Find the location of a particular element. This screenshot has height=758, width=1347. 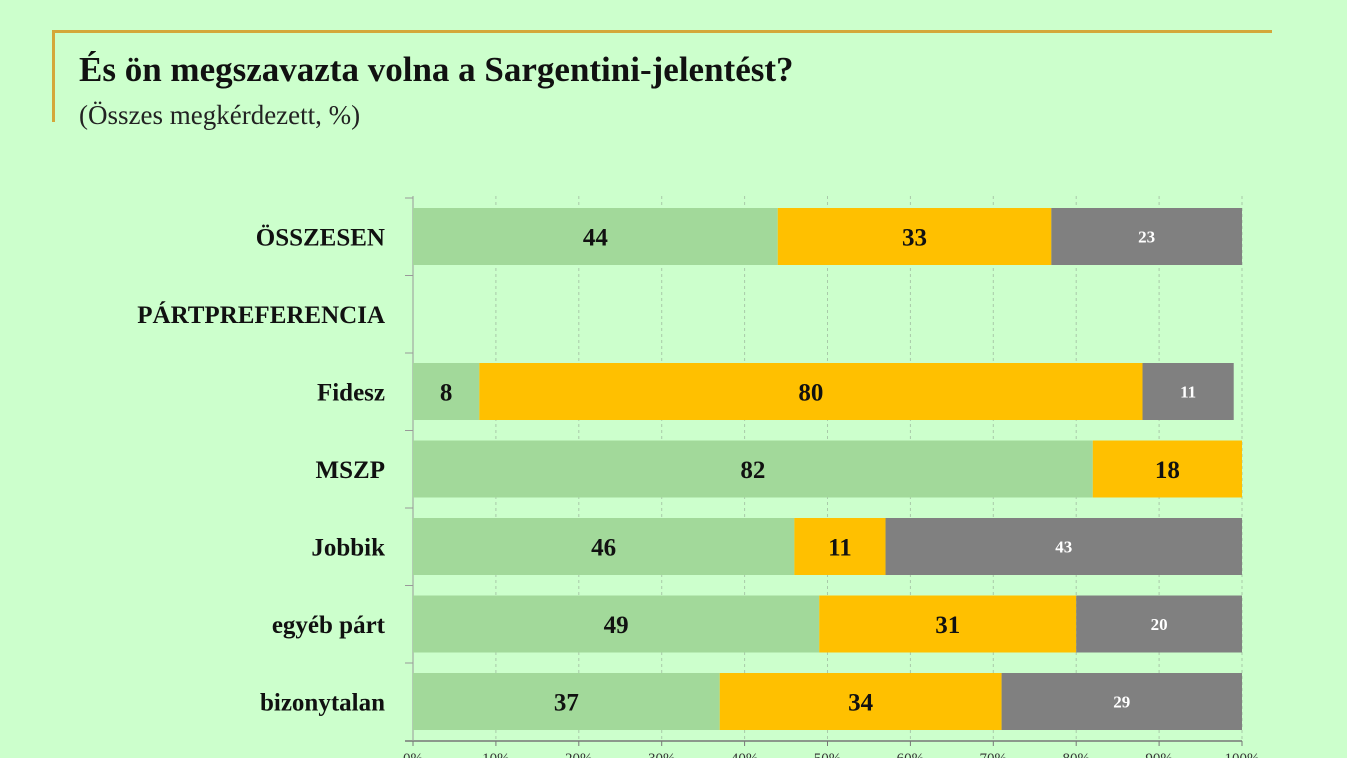

data-label: 44 is located at coordinates (596, 238).